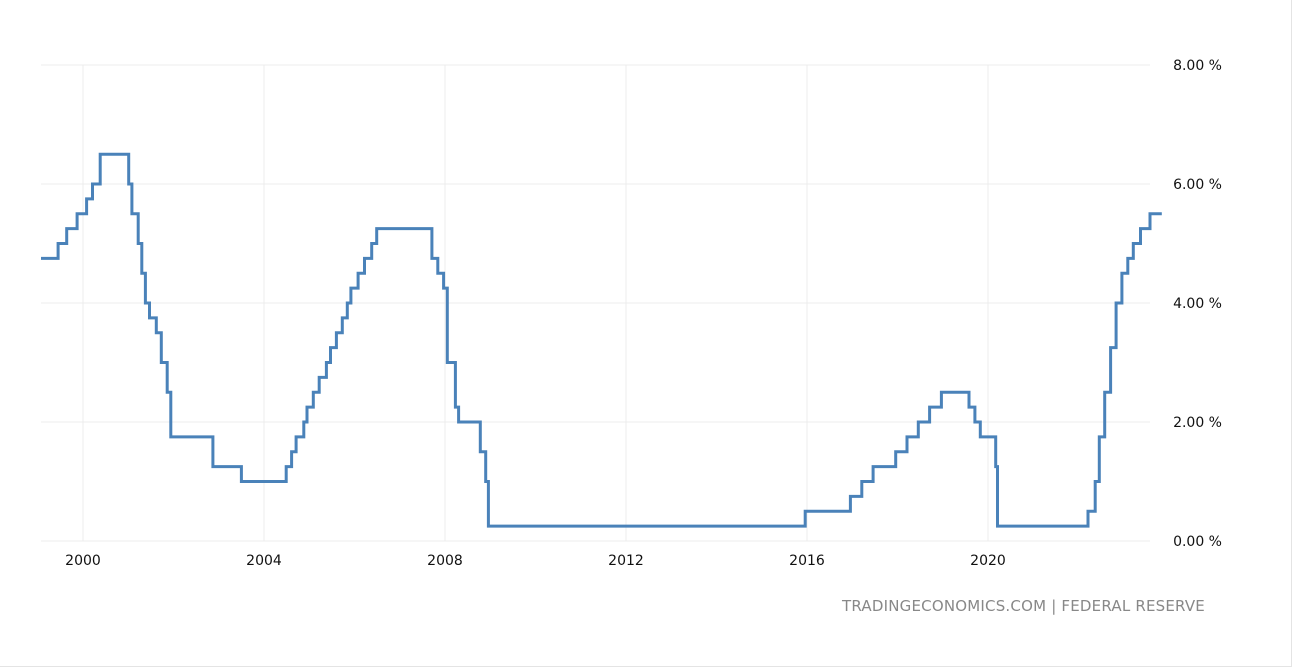  Describe the element at coordinates (1197, 66) in the screenshot. I see `y-tick-label: 8.00 %` at that location.